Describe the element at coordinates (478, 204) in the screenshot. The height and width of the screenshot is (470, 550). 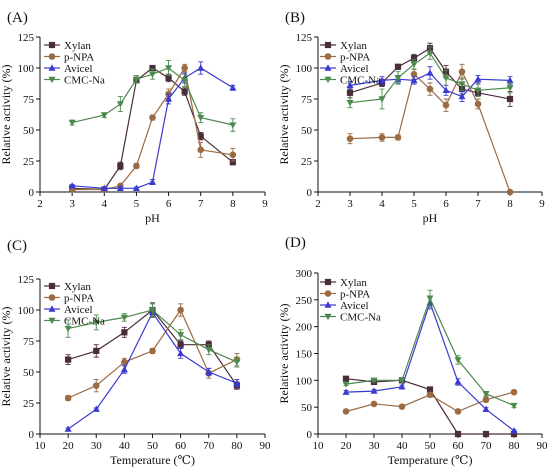
I see `x-tick-label: 7` at that location.